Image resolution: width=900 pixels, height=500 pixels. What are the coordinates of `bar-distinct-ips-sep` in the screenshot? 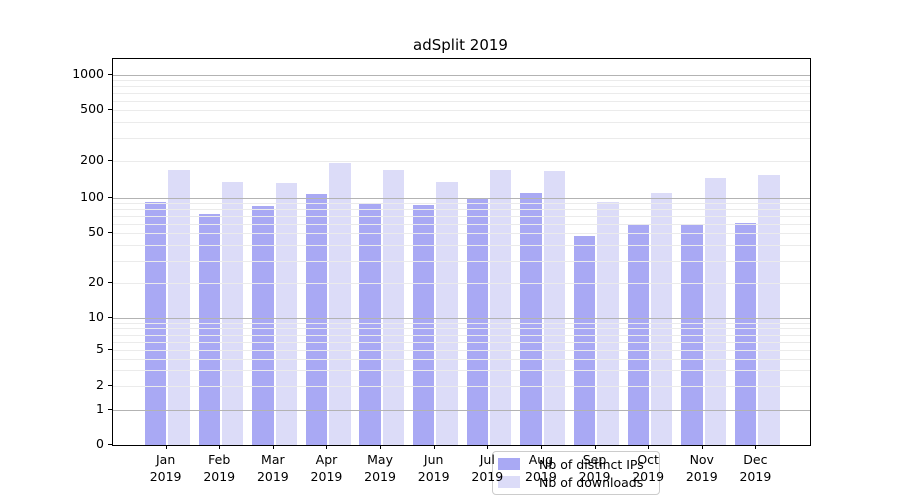 It's located at (584, 340).